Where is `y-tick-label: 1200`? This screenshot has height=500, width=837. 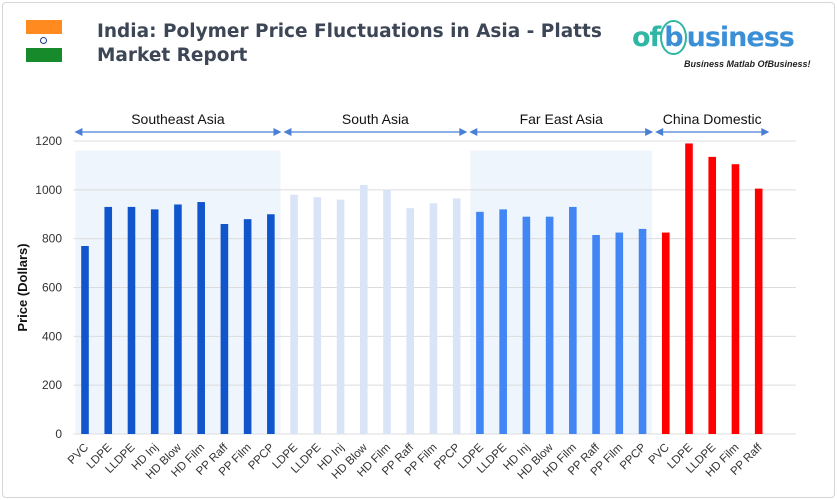 y-tick-label: 1200 is located at coordinates (48, 141).